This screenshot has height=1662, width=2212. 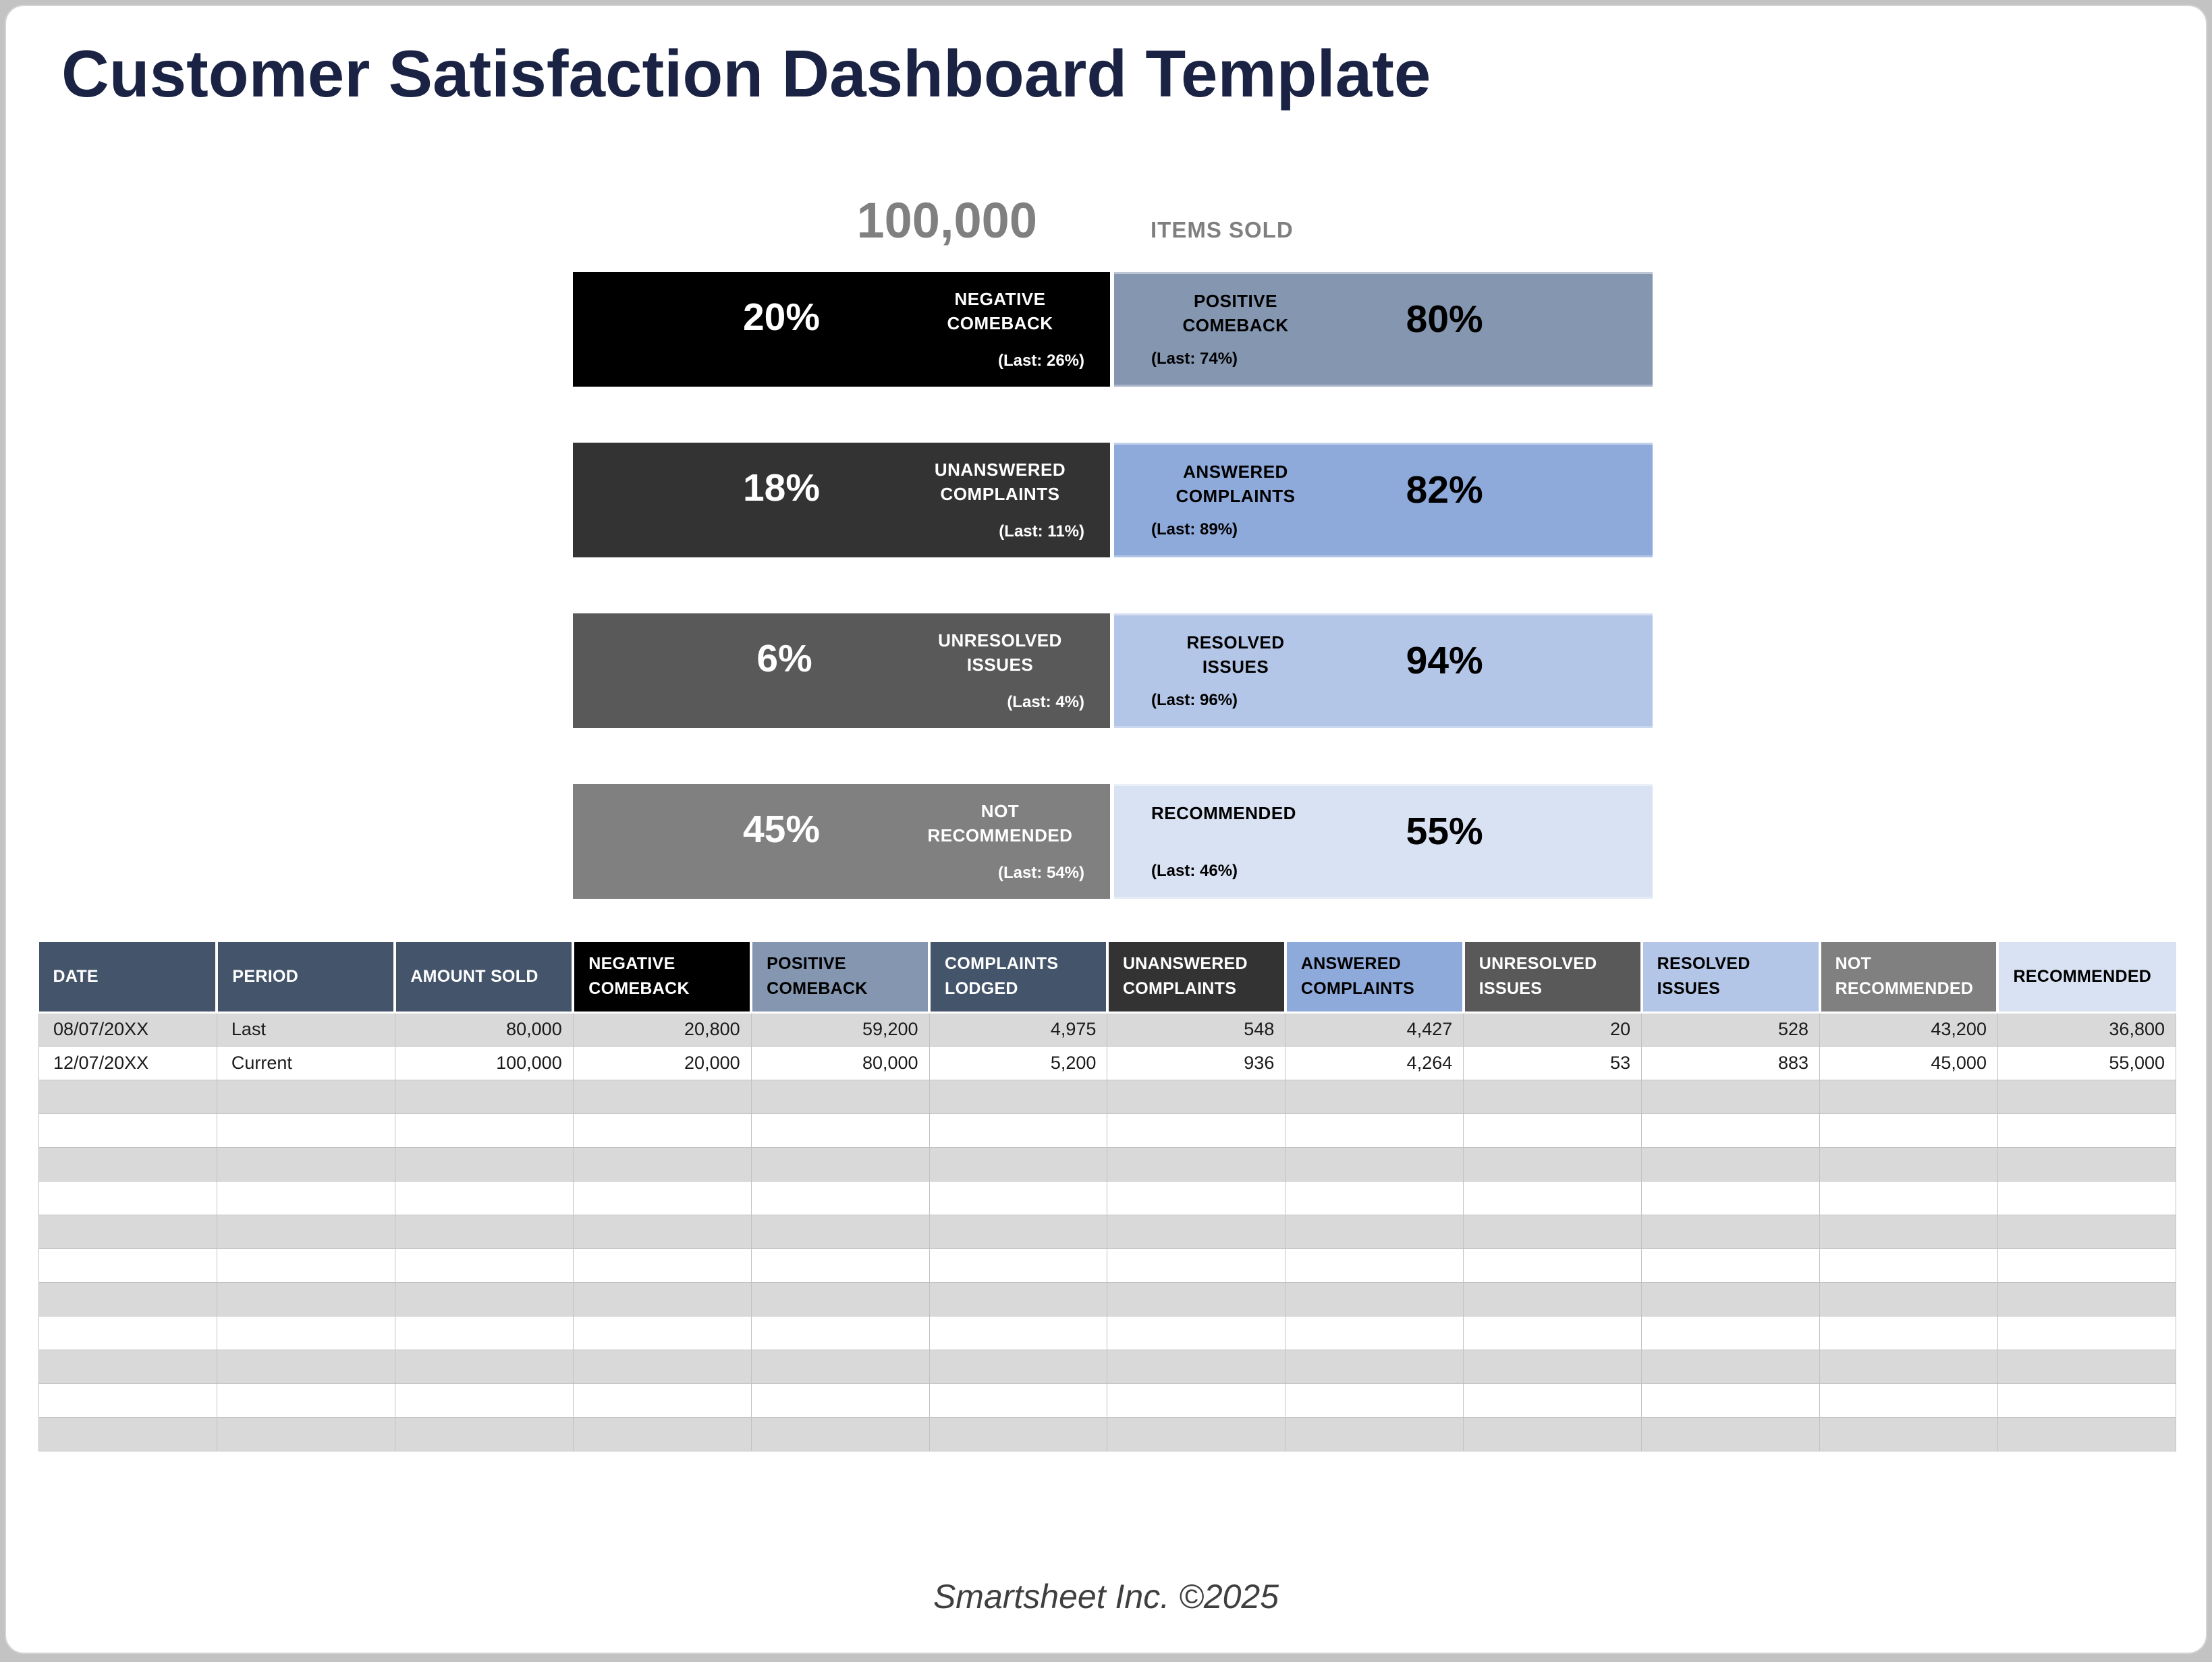 I want to click on cell-r6-date, so click(x=127, y=1197).